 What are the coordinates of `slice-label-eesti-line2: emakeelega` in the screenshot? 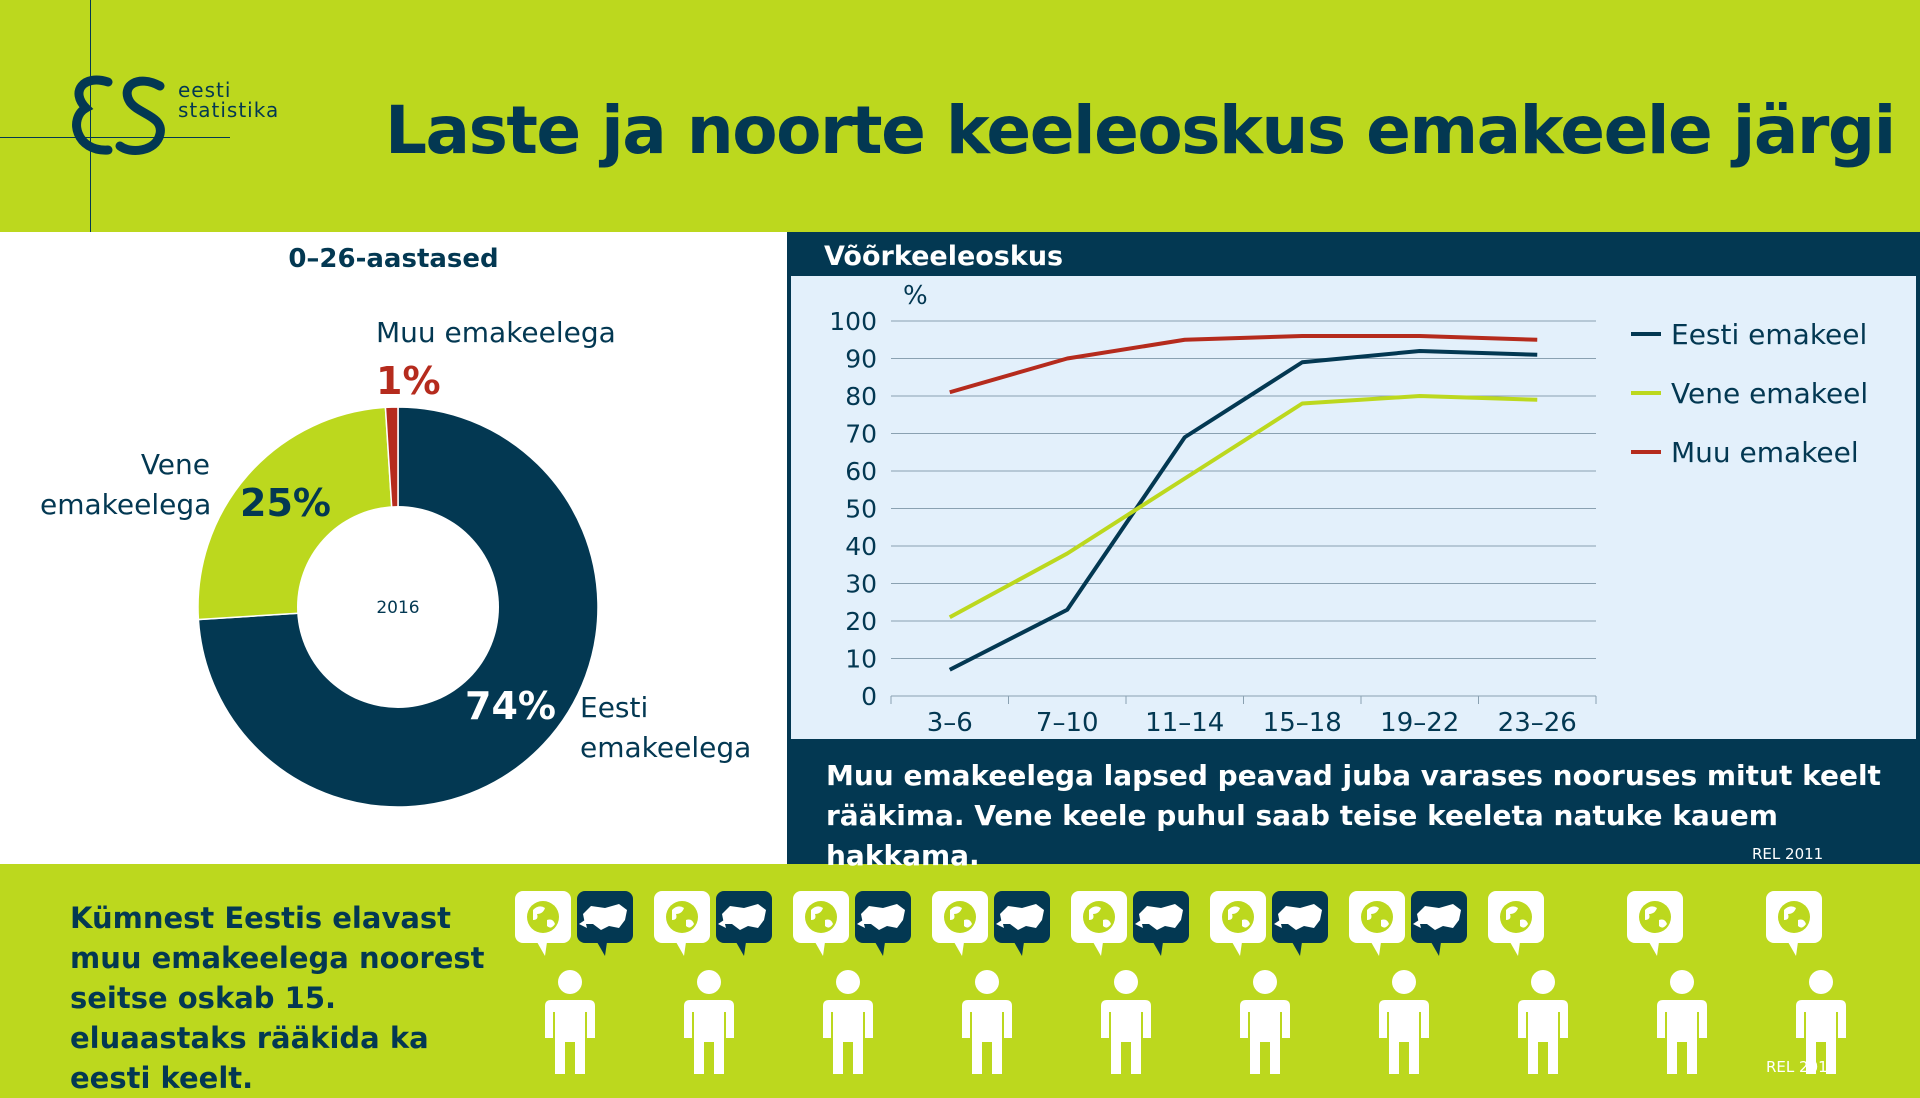 It's located at (666, 747).